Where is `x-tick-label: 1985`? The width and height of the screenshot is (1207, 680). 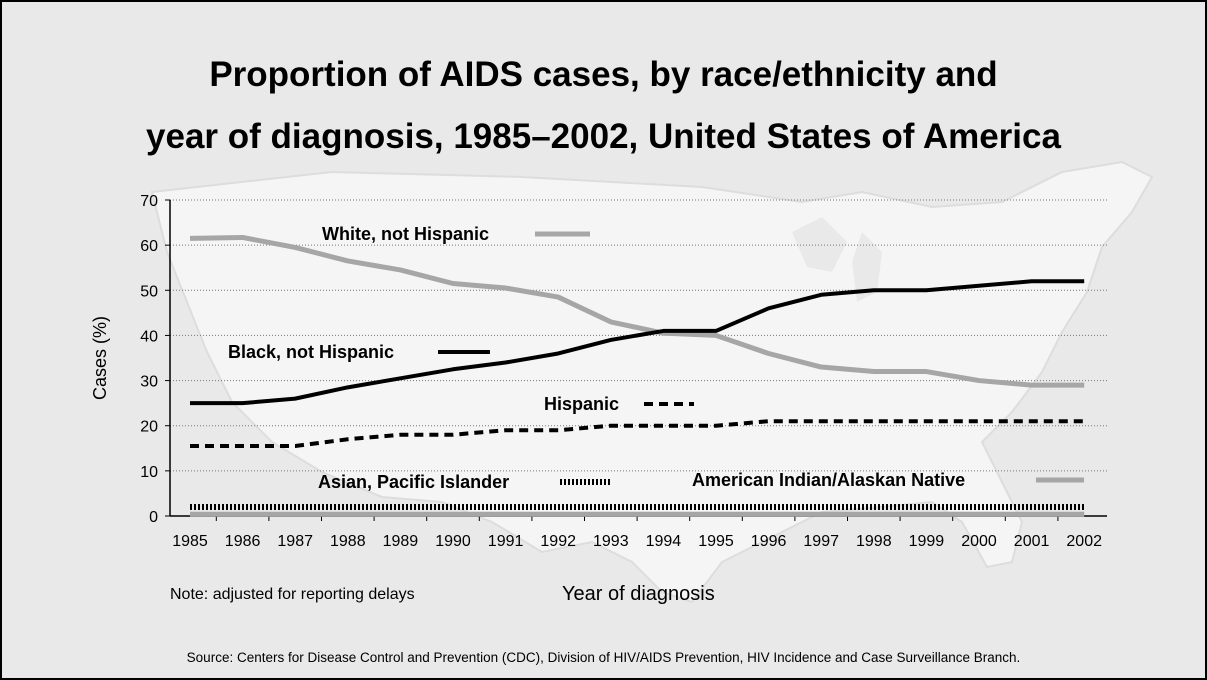
x-tick-label: 1985 is located at coordinates (190, 541).